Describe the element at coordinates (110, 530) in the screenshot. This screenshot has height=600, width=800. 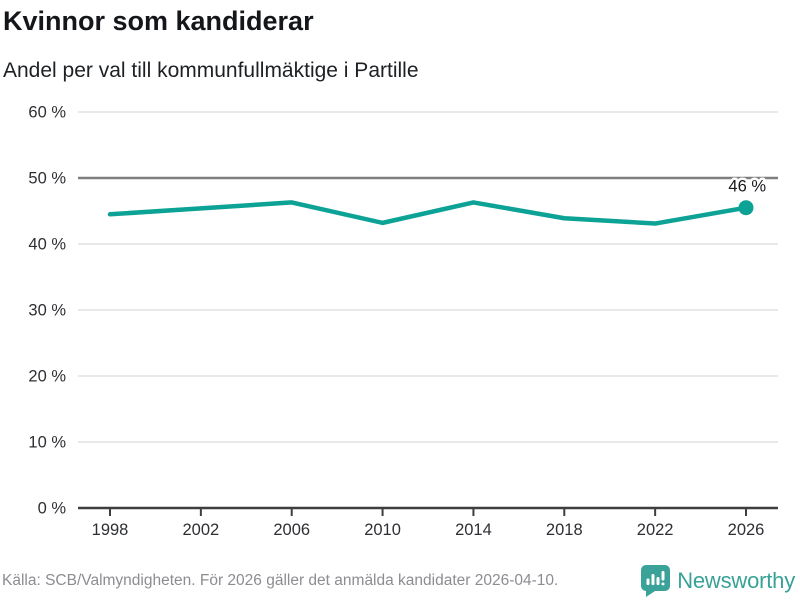
I see `x-axis-tick-label: 1998` at that location.